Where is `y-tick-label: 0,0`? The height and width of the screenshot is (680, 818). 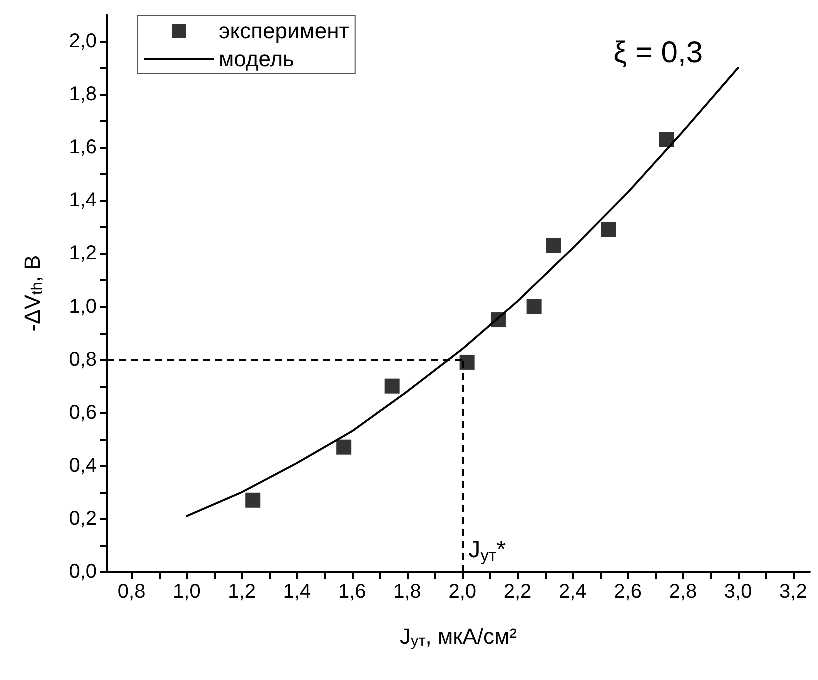
y-tick-label: 0,0 is located at coordinates (83, 572).